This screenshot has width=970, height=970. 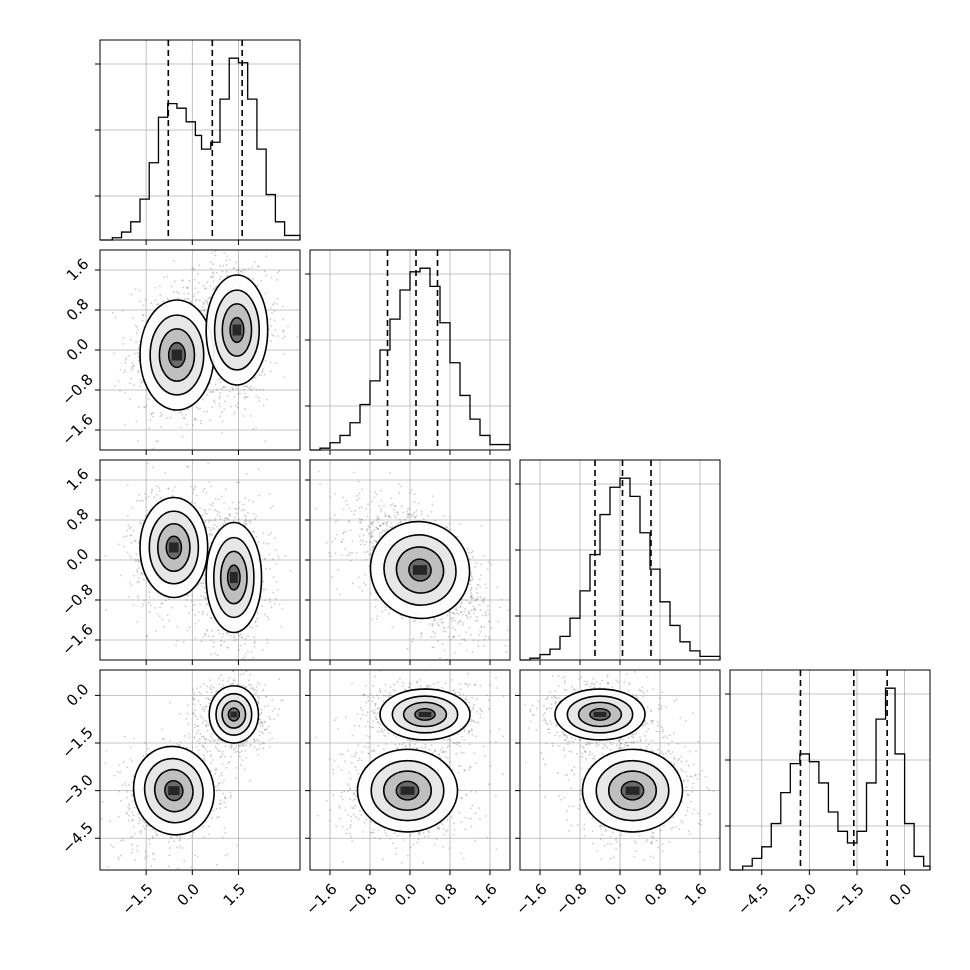 I want to click on x-tick-label: 0.0, so click(x=901, y=895).